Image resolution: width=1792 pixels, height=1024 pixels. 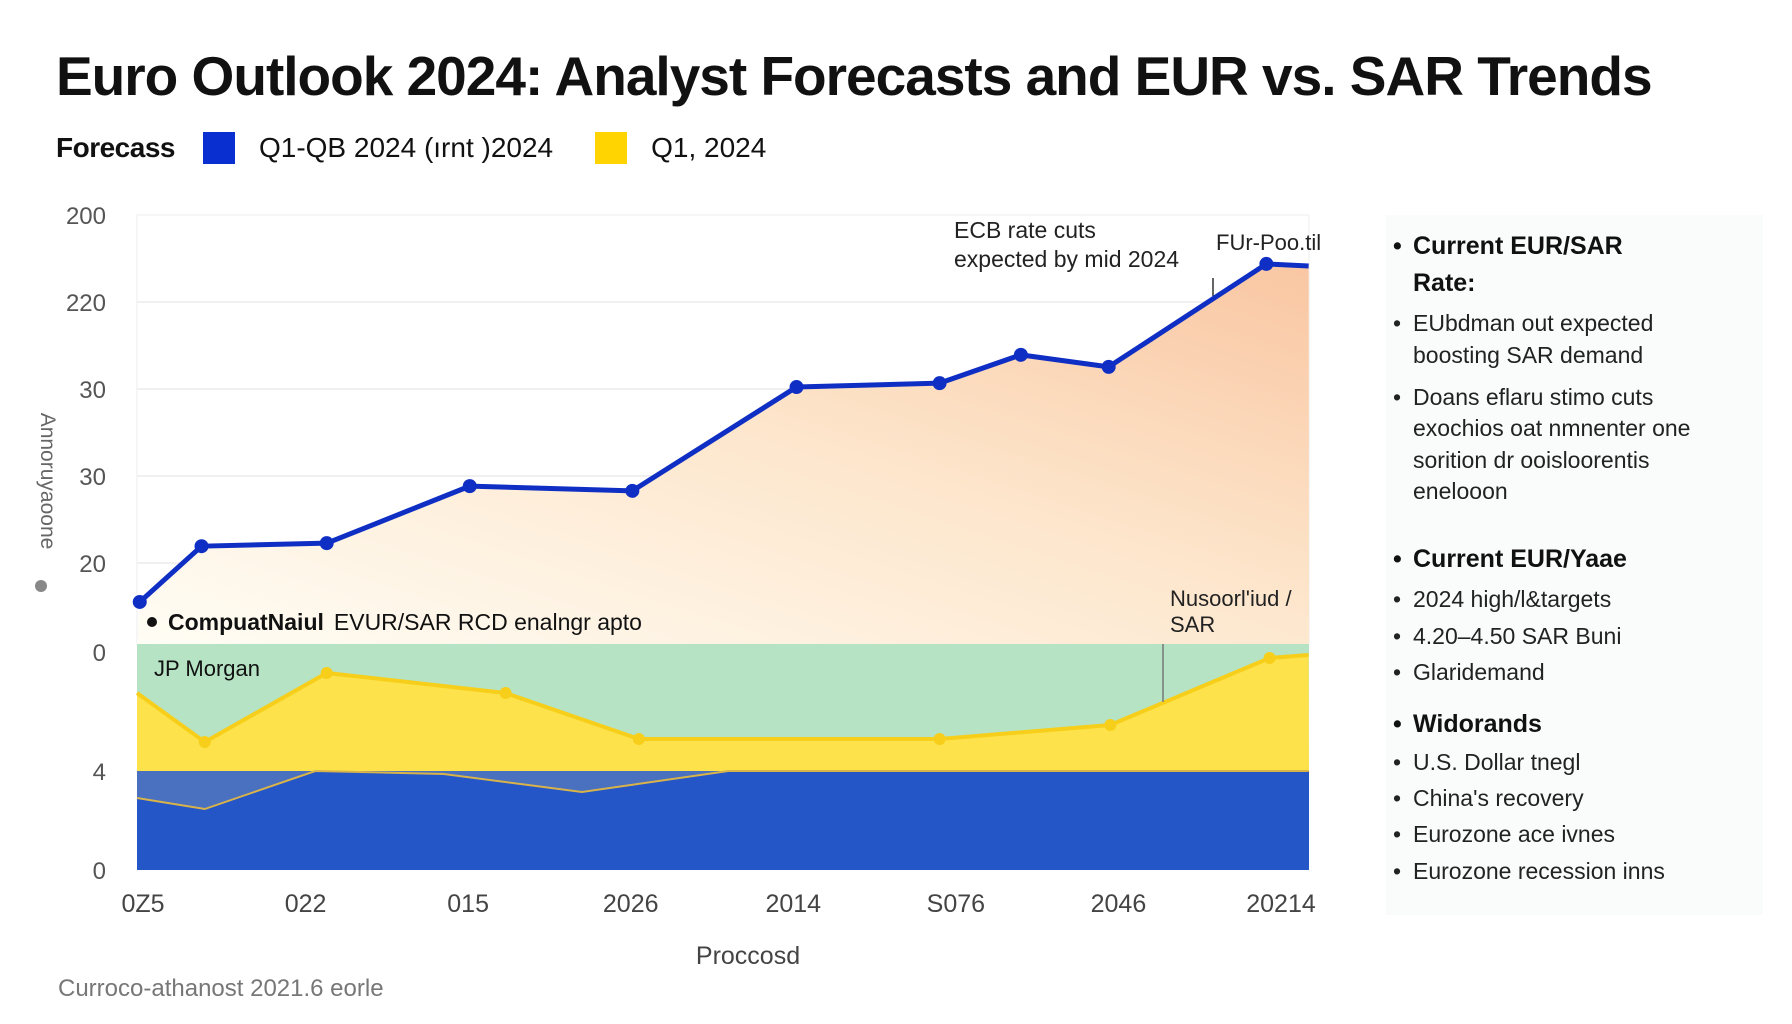 What do you see at coordinates (956, 904) in the screenshot?
I see `x-tick-label: S076` at bounding box center [956, 904].